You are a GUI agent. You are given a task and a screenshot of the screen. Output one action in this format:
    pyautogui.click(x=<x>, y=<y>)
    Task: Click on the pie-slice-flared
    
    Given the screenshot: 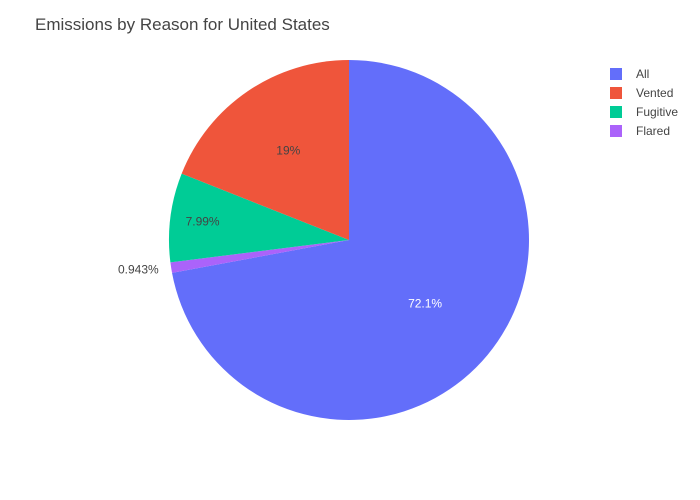 What is the action you would take?
    pyautogui.click(x=259, y=256)
    